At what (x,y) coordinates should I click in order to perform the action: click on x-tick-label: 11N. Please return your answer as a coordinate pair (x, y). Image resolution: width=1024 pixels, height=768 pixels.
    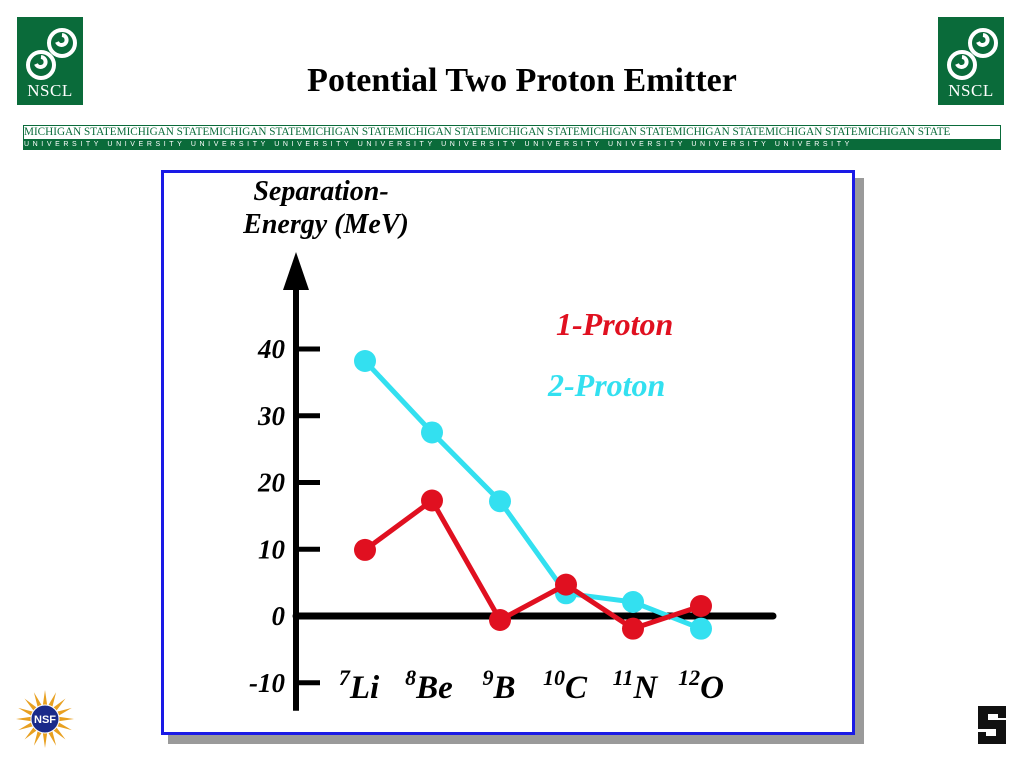
    Looking at the image, I should click on (636, 685).